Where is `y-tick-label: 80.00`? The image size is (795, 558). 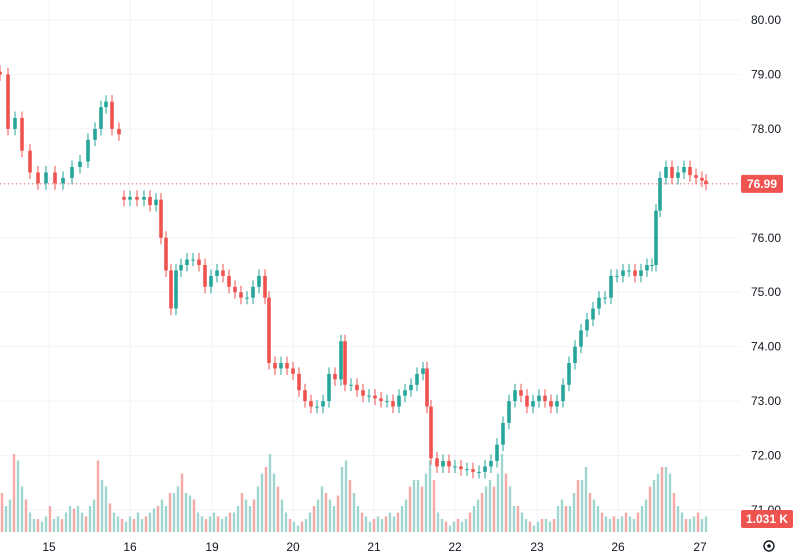 y-tick-label: 80.00 is located at coordinates (766, 20).